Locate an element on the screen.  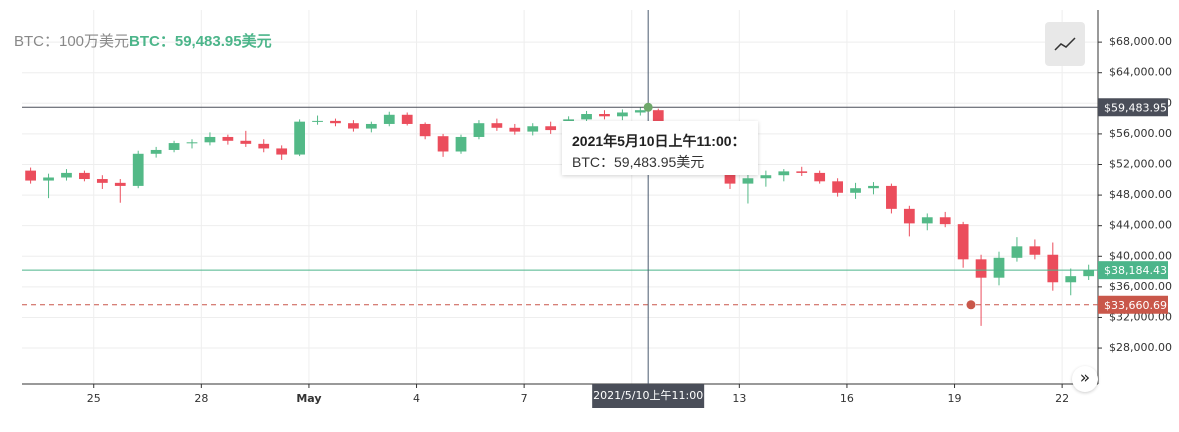
y-tick-label: $28,000.00 is located at coordinates (1140, 347).